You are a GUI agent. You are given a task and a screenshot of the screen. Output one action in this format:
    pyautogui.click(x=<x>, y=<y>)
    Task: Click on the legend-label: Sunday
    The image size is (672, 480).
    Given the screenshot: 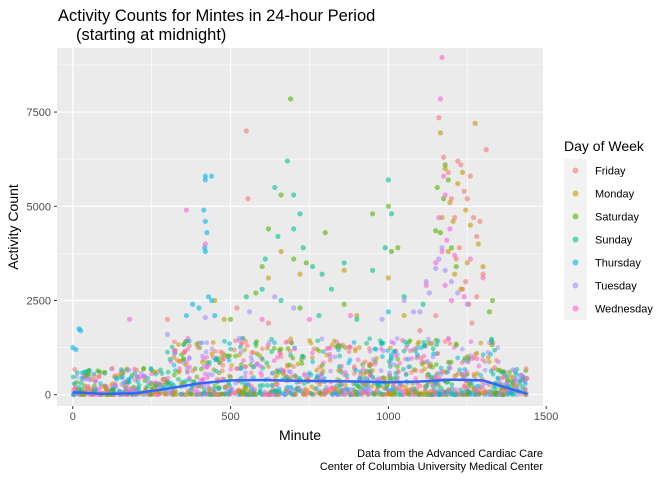 What is the action you would take?
    pyautogui.click(x=614, y=241)
    